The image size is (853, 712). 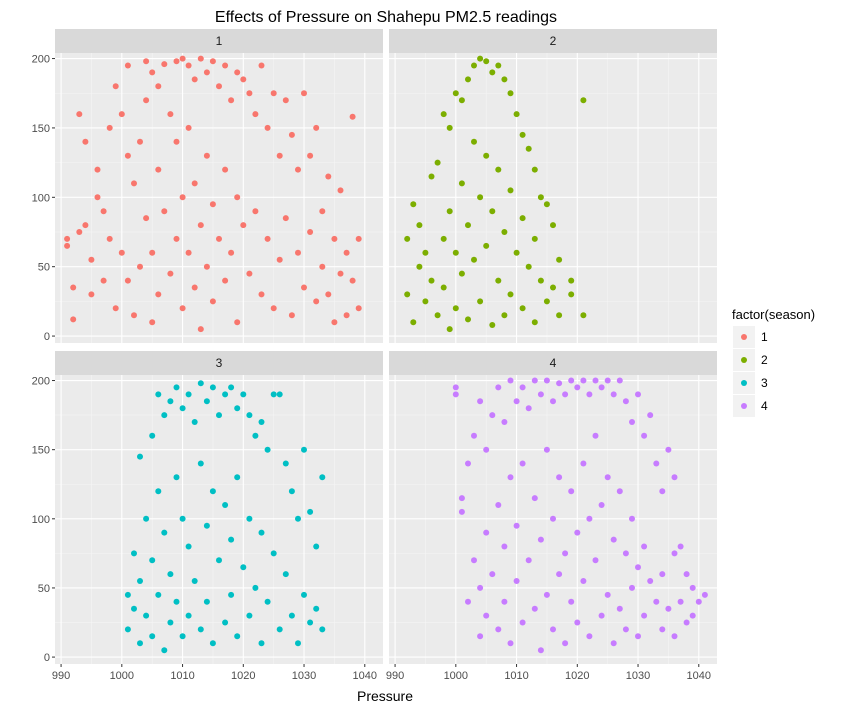 I want to click on legend-key, so click(x=744, y=360).